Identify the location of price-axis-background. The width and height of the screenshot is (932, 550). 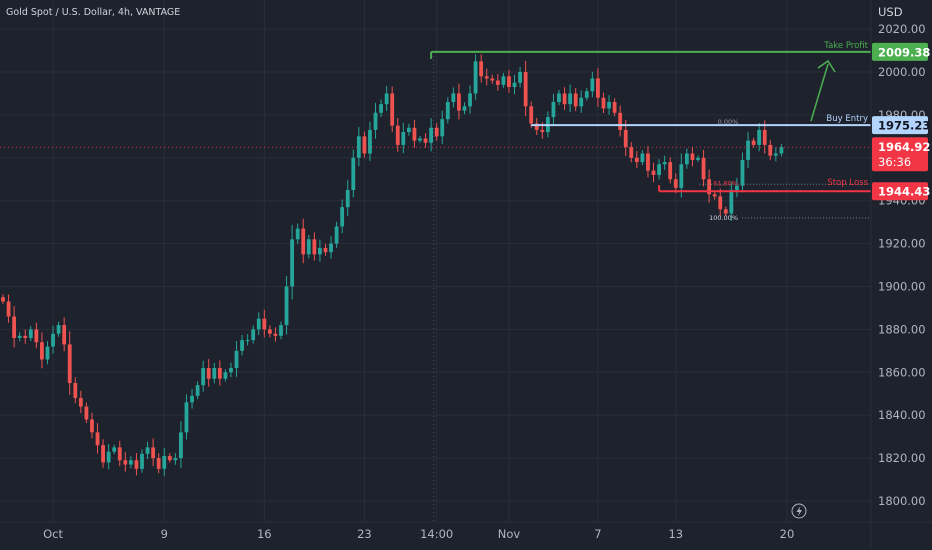
(901, 261).